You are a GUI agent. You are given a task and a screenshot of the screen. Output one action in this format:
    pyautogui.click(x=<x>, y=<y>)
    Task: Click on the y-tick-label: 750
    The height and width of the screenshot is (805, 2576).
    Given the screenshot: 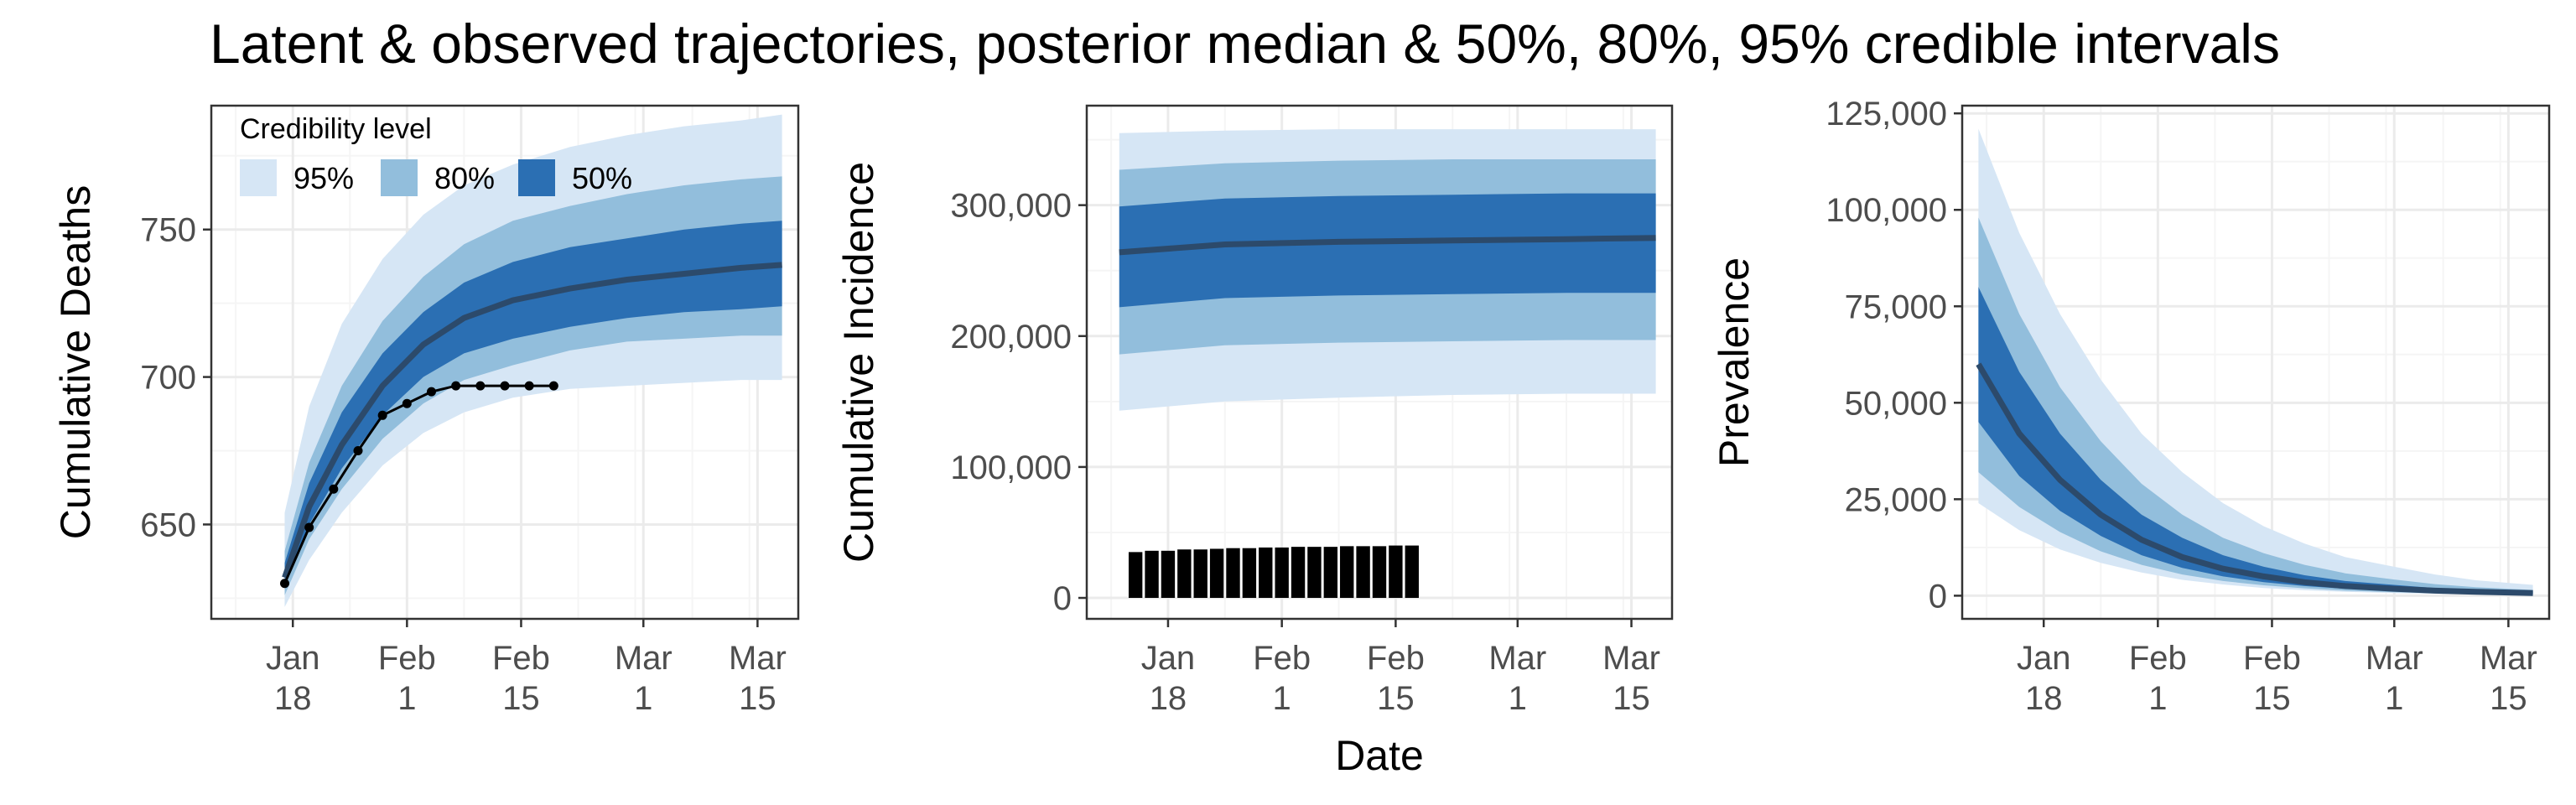 What is the action you would take?
    pyautogui.click(x=168, y=230)
    